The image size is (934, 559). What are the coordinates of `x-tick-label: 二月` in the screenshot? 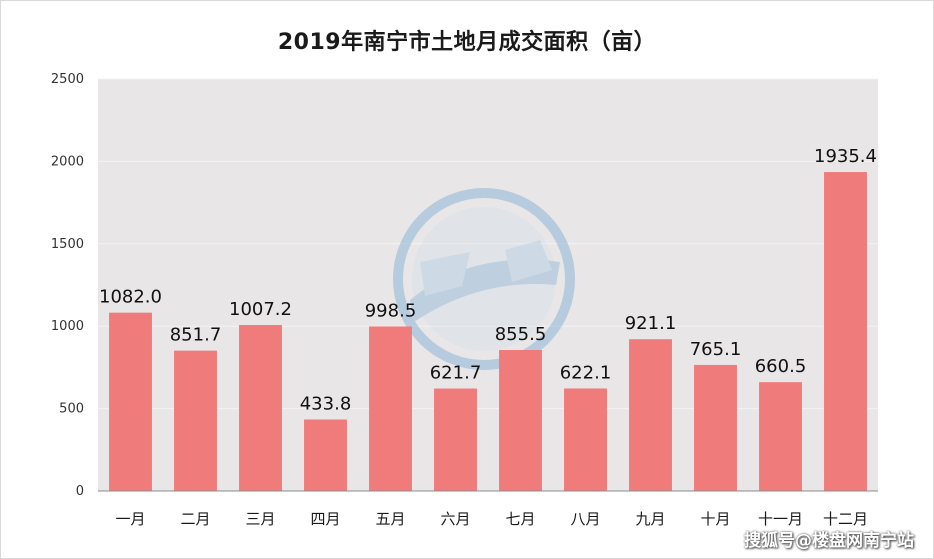 It's located at (195, 519).